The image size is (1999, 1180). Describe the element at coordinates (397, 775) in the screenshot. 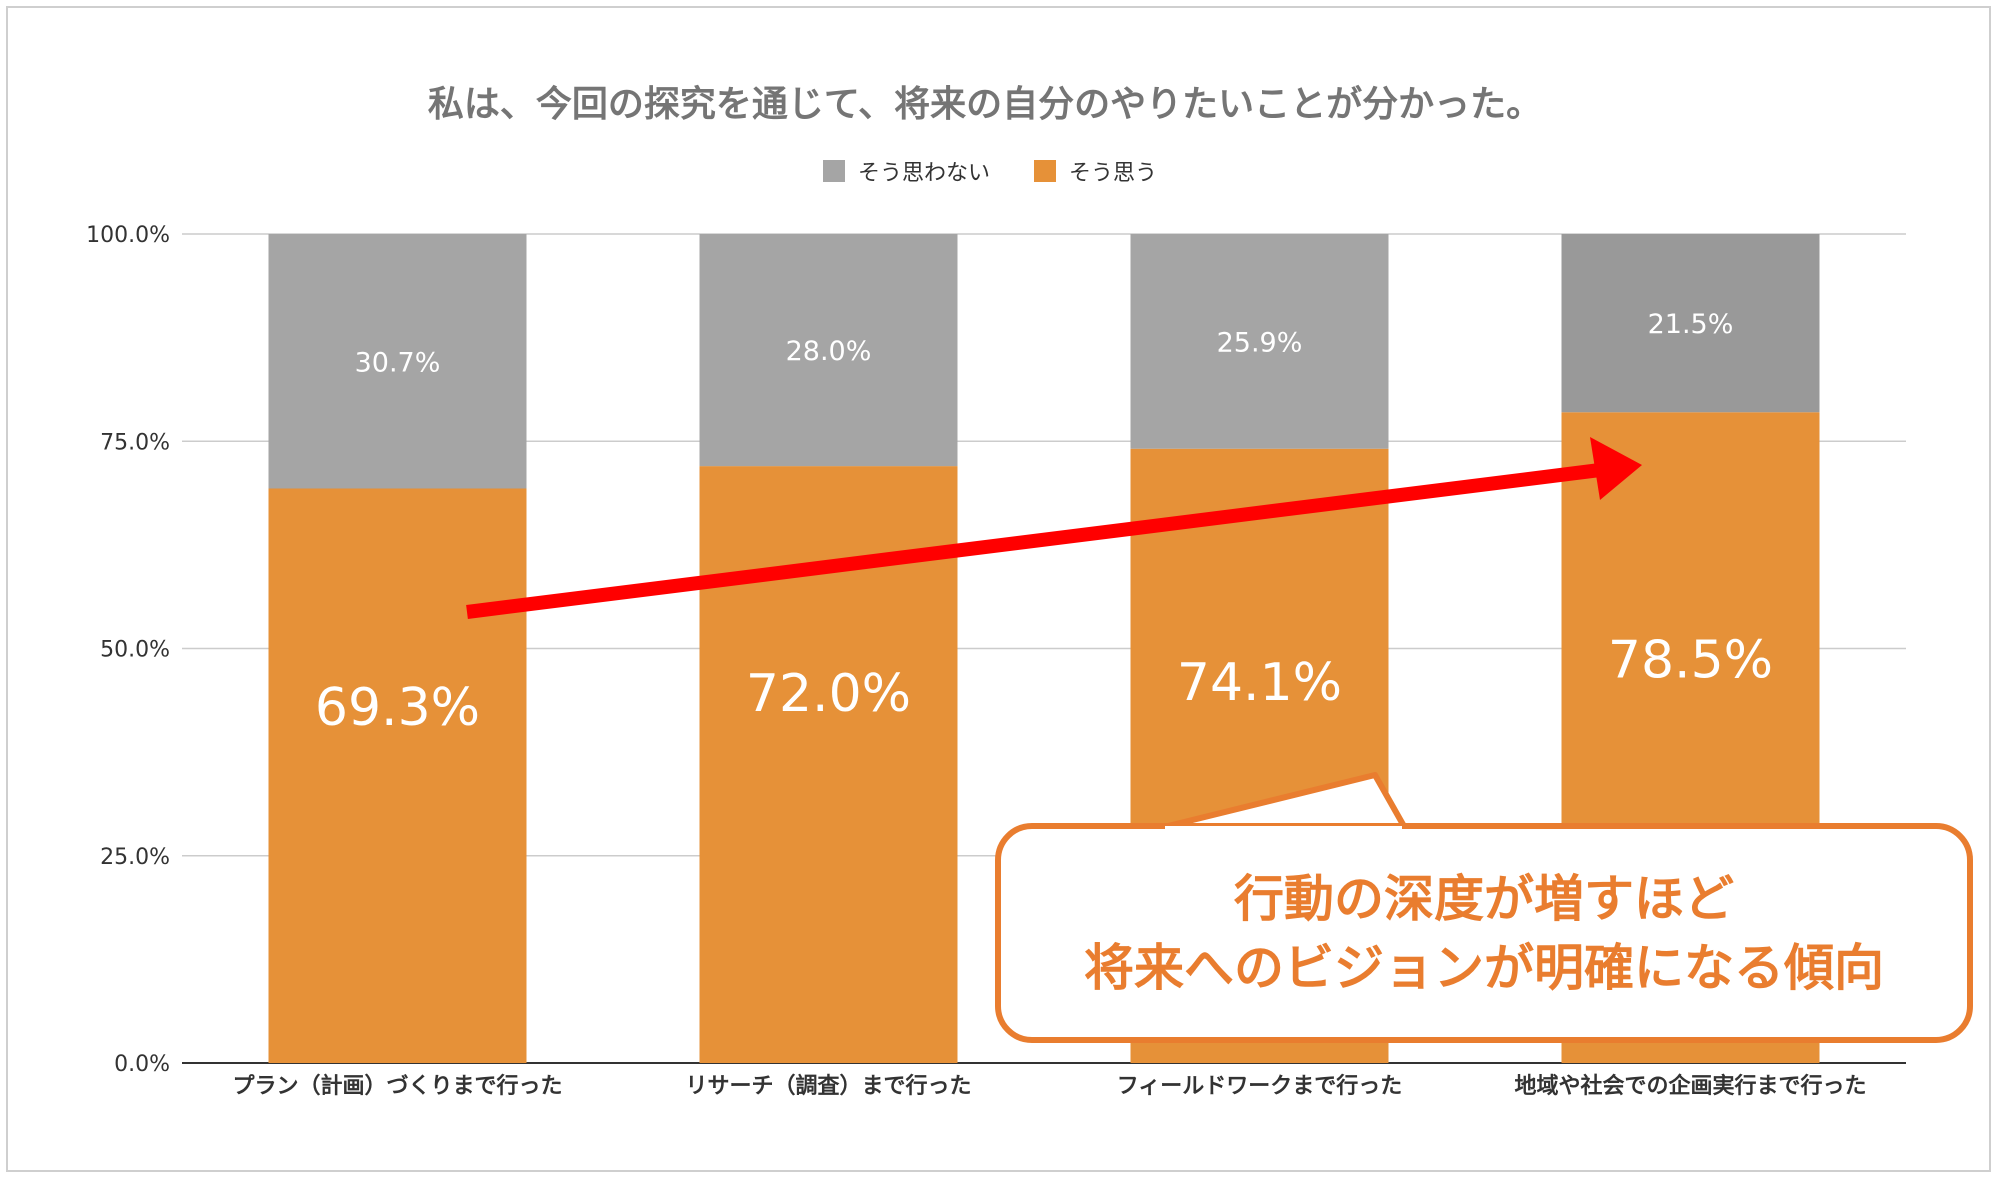

I see `bar-soumou` at that location.